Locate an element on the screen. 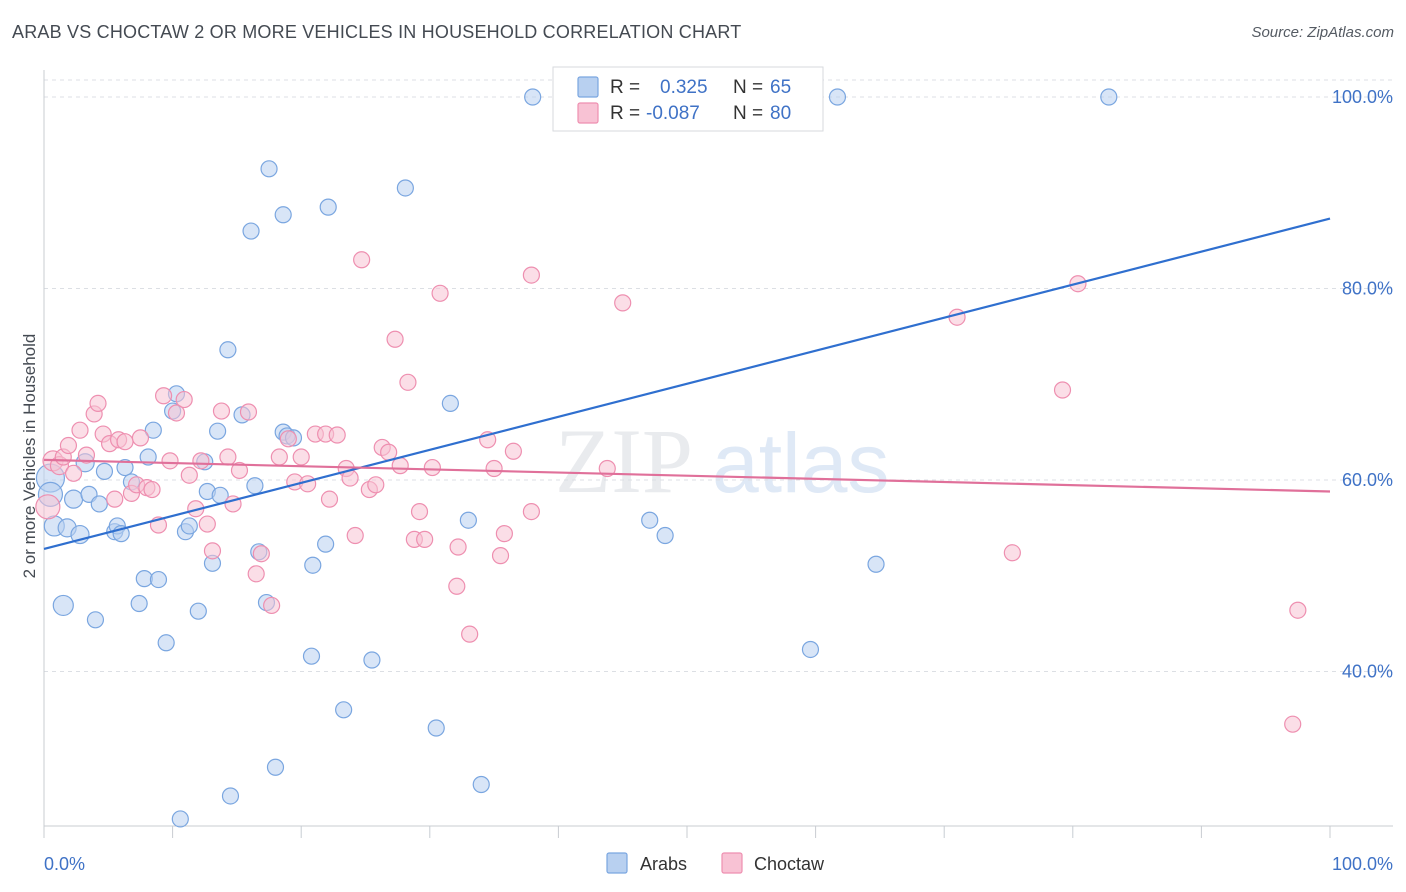  watermark-atlas: atlas is located at coordinates (800, 463).